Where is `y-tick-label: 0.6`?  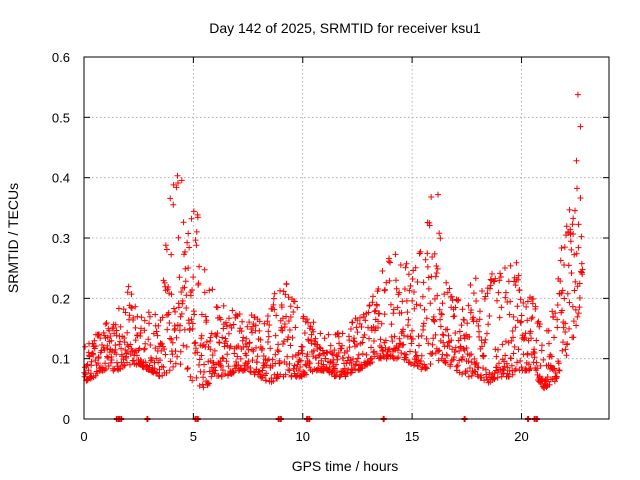 y-tick-label: 0.6 is located at coordinates (61, 57).